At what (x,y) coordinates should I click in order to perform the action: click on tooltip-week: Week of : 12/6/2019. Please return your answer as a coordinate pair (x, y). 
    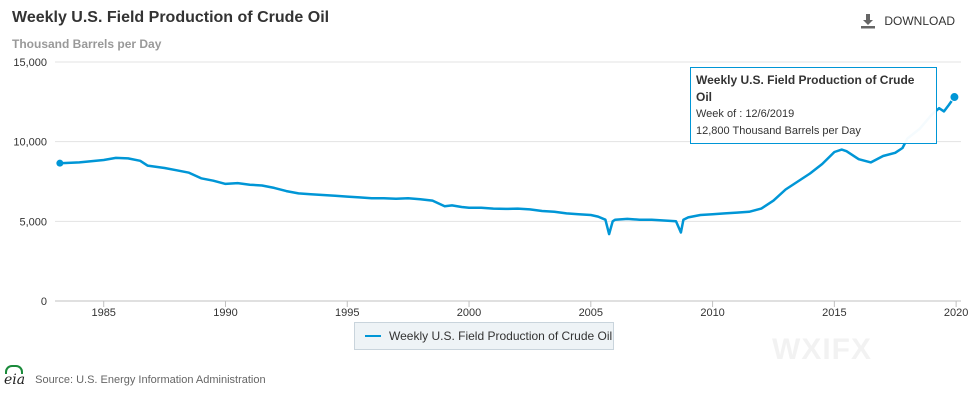
    Looking at the image, I should click on (745, 114).